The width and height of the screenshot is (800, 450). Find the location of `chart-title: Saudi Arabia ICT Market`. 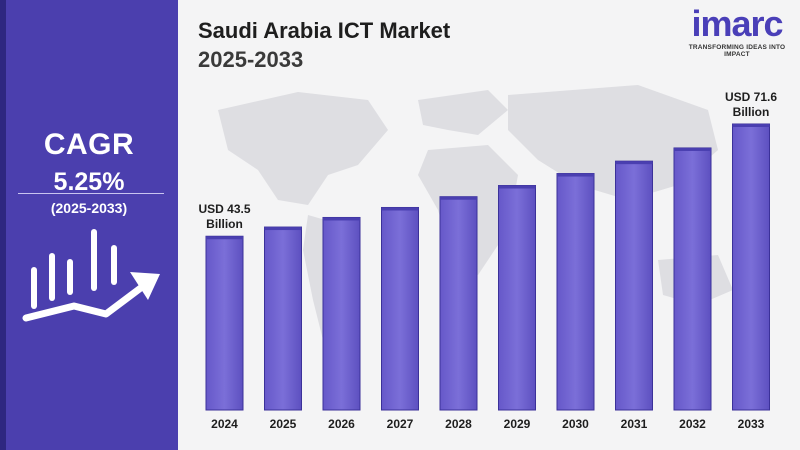

chart-title: Saudi Arabia ICT Market is located at coordinates (324, 30).